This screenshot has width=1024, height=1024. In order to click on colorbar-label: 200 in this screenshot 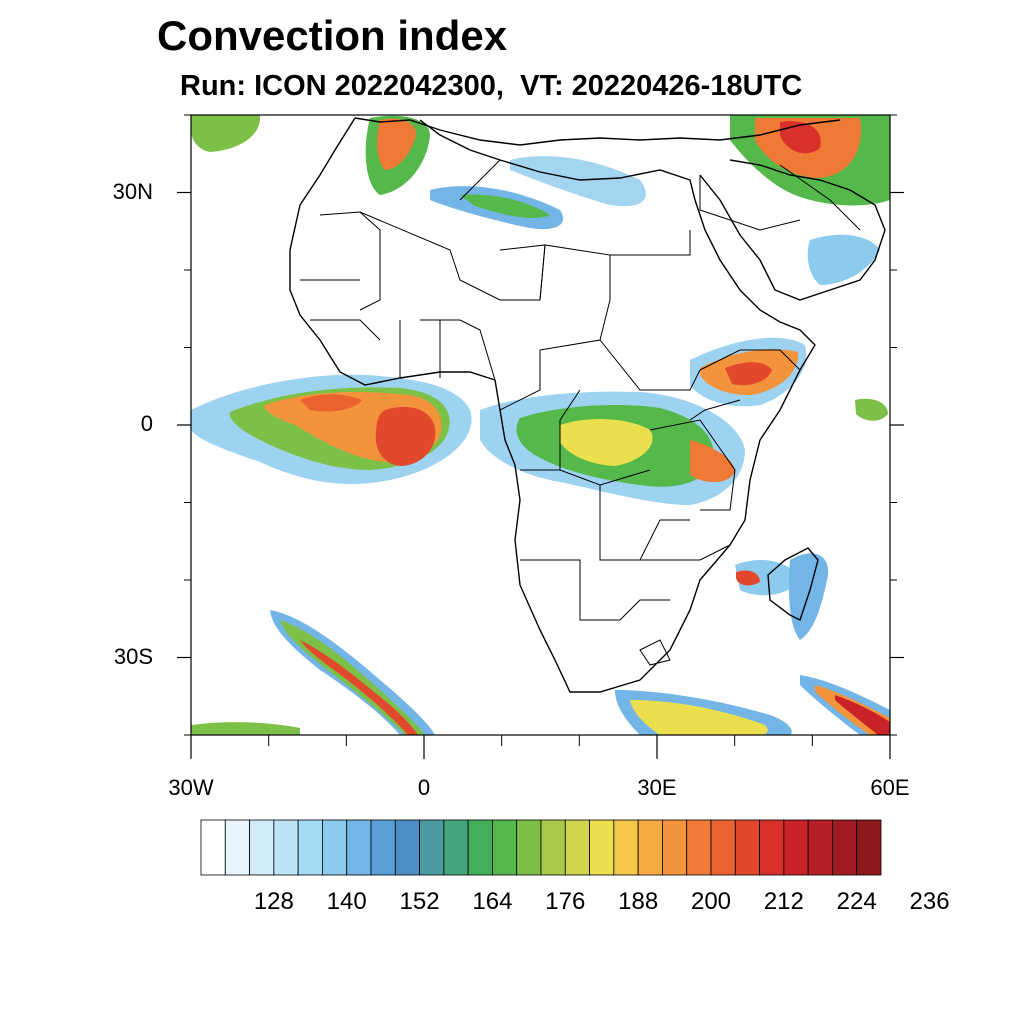, I will do `click(711, 901)`.